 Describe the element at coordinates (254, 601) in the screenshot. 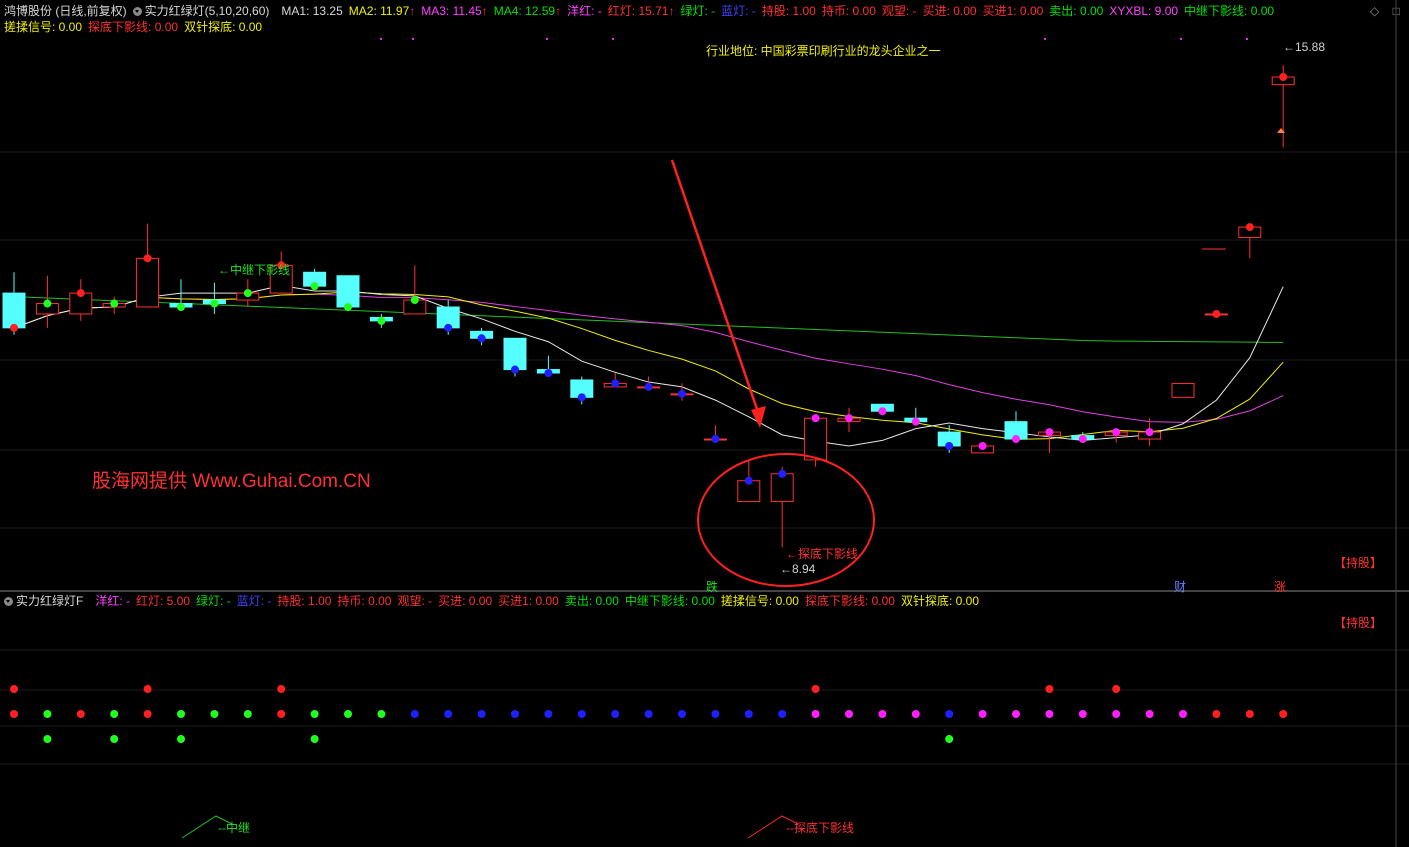

I see `sub-landeng: 蓝灯: -` at that location.